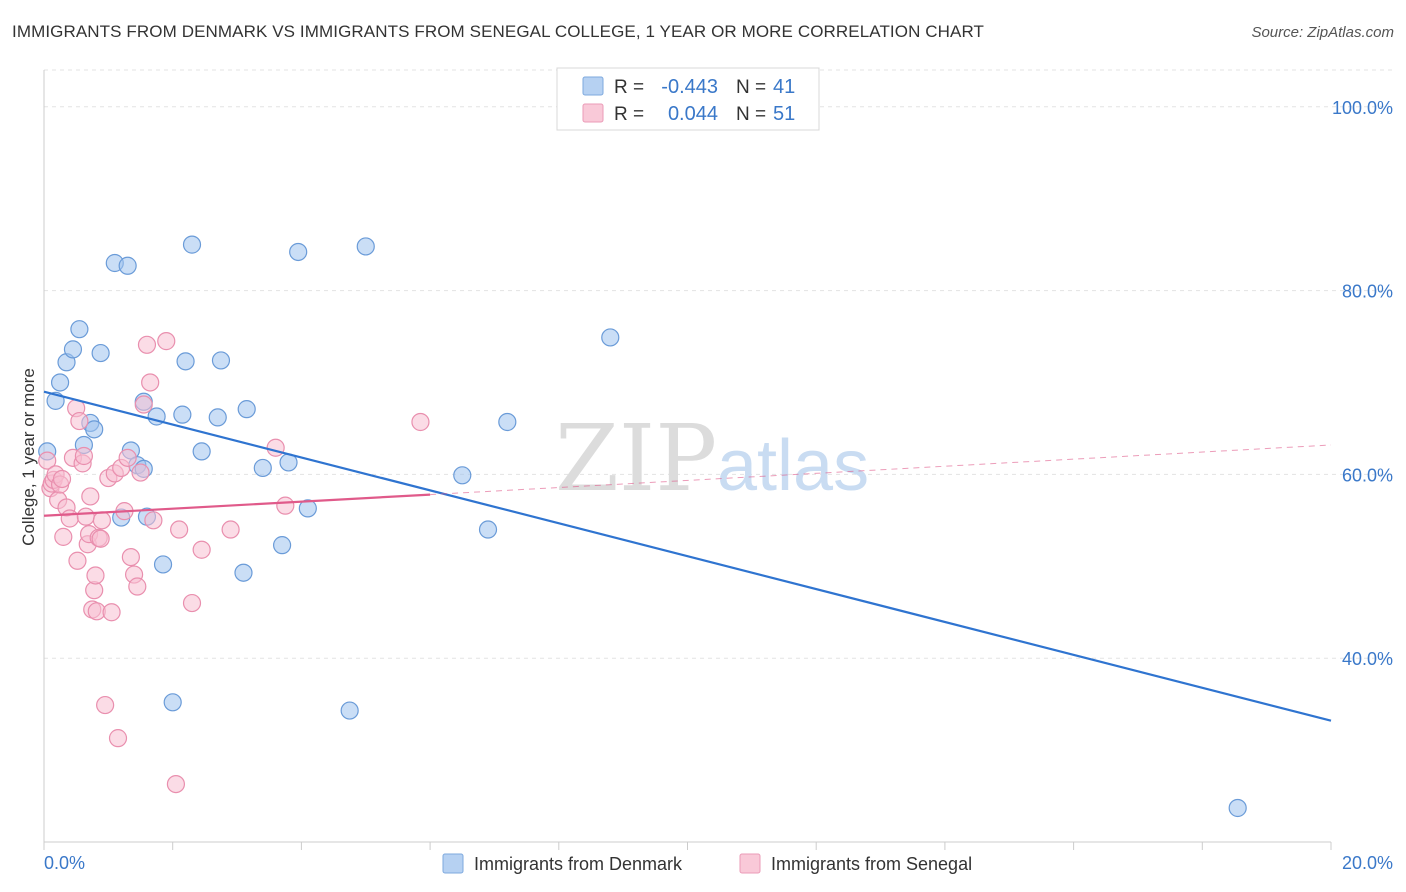 This screenshot has width=1406, height=892. What do you see at coordinates (593, 86) in the screenshot?
I see `stats-swatch-denmark` at bounding box center [593, 86].